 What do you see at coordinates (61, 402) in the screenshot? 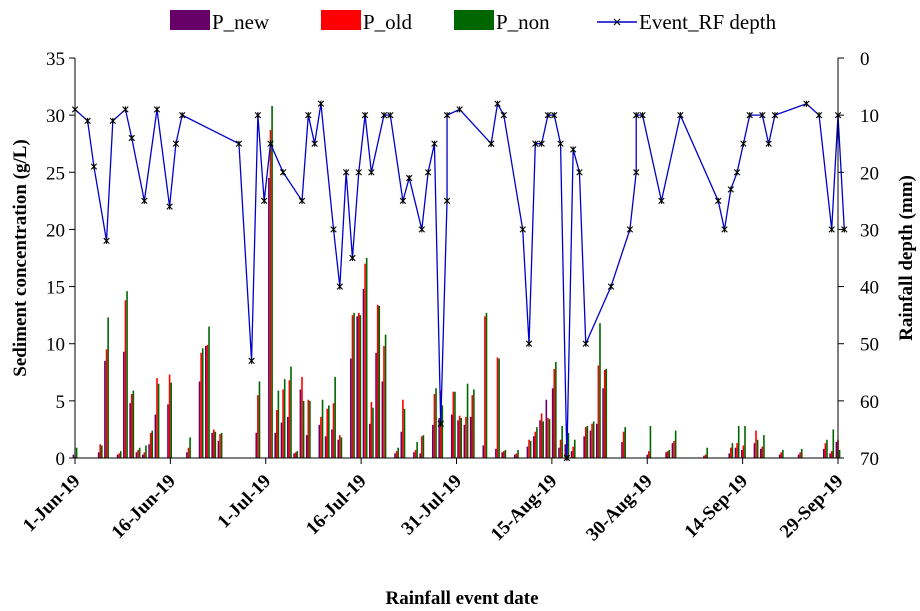
I see `left-tick-label: 5` at bounding box center [61, 402].